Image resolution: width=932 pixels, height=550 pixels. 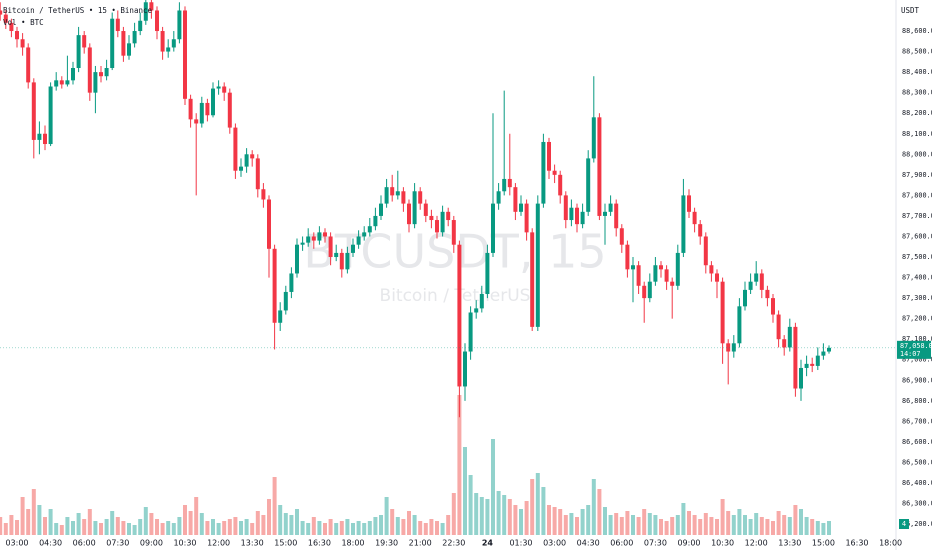 What do you see at coordinates (285, 543) in the screenshot?
I see `x-tick-label: 15:00` at bounding box center [285, 543].